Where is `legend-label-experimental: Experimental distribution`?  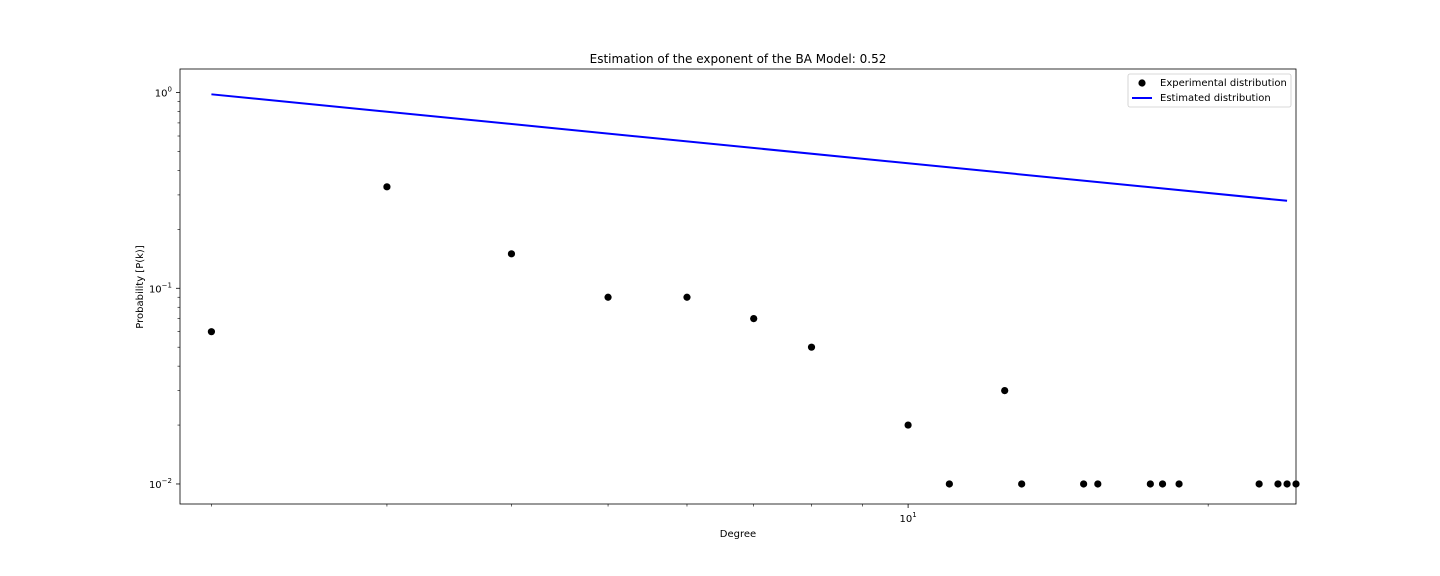
legend-label-experimental: Experimental distribution is located at coordinates (1223, 83).